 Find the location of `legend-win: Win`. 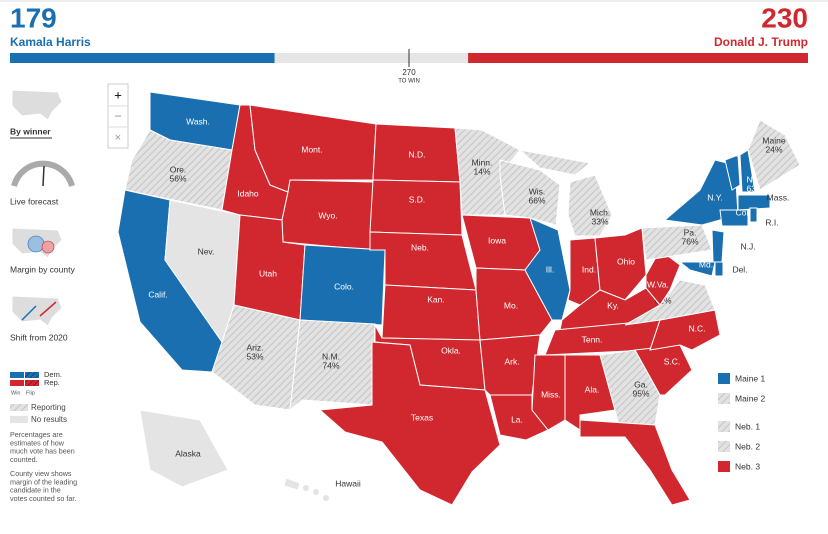

legend-win: Win is located at coordinates (15, 393).